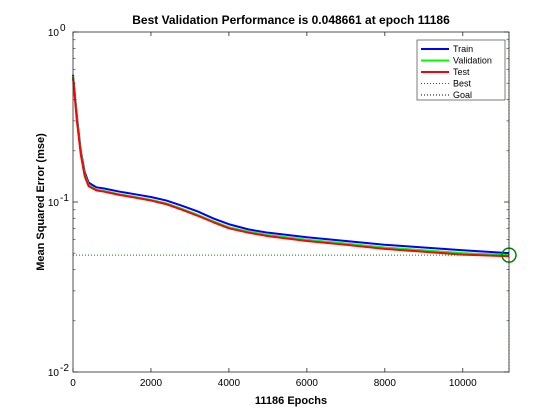 This screenshot has height=420, width=560. I want to click on y-axis-label: Mean Squared Error (mse), so click(41, 202).